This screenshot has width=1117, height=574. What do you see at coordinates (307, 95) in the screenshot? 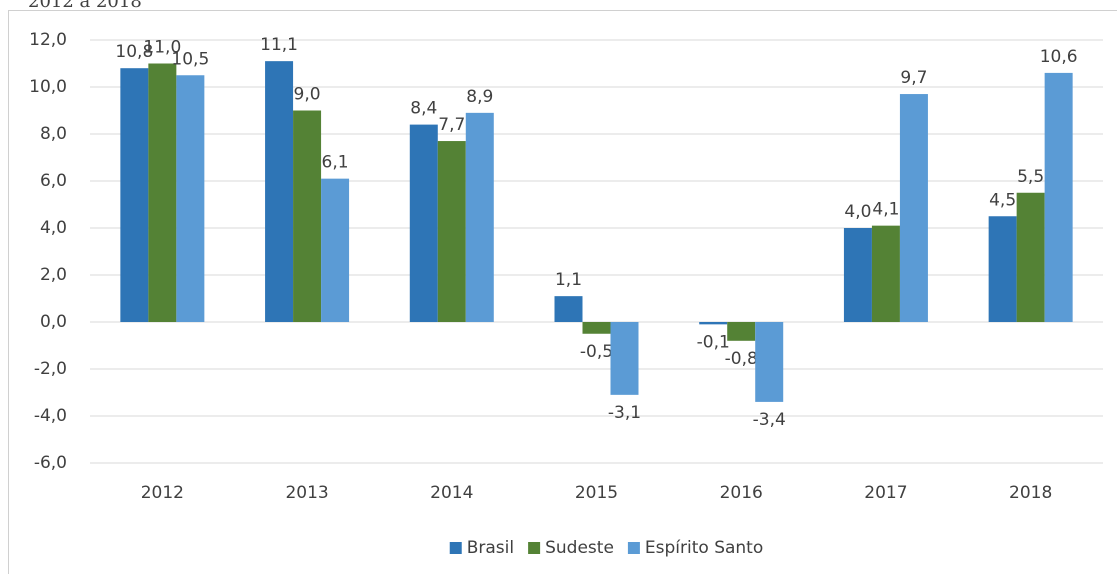
I see `data-label: 9,0` at bounding box center [307, 95].